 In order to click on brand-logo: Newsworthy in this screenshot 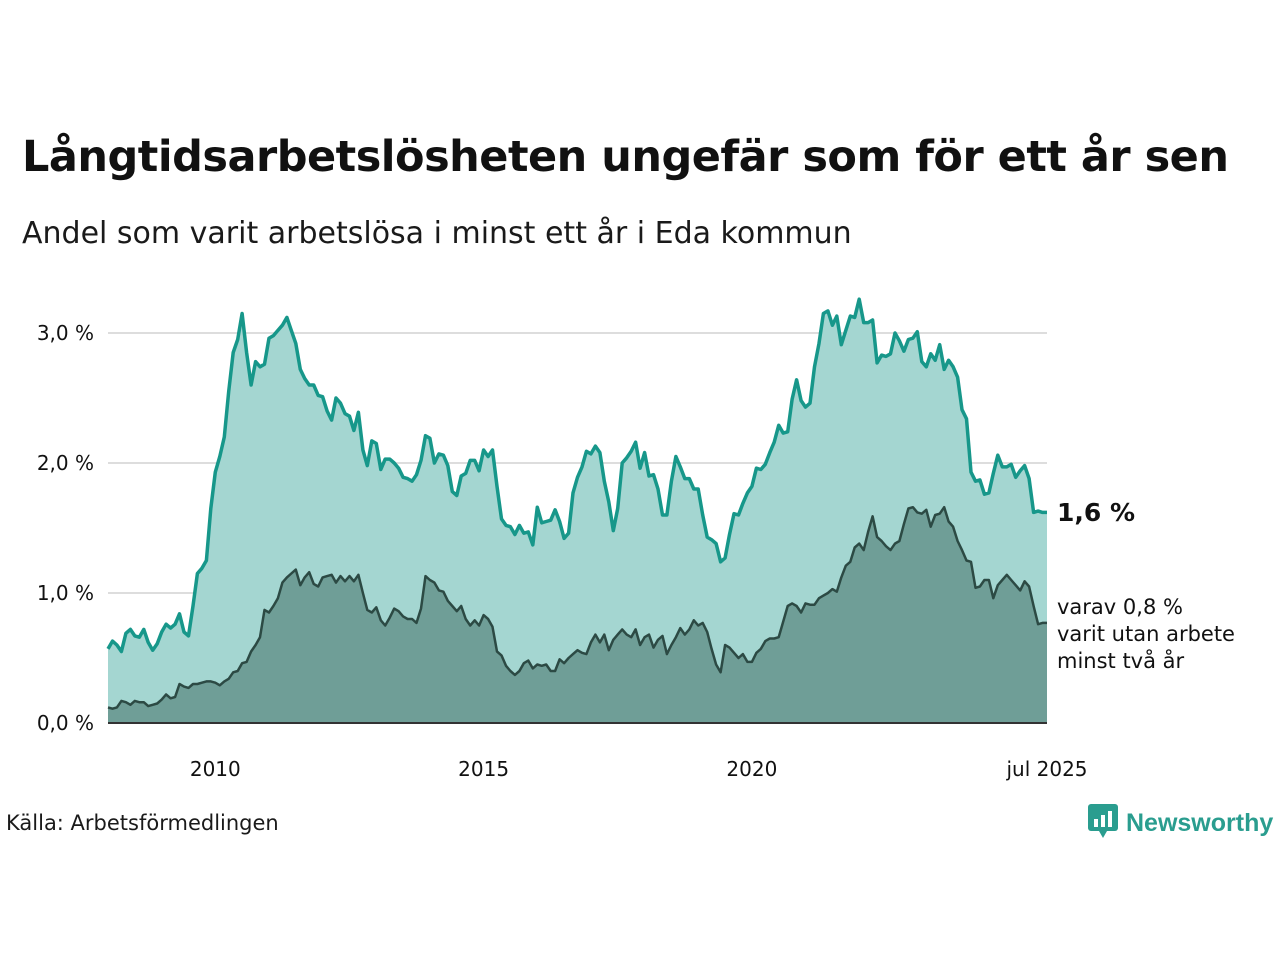, I will do `click(1180, 823)`.